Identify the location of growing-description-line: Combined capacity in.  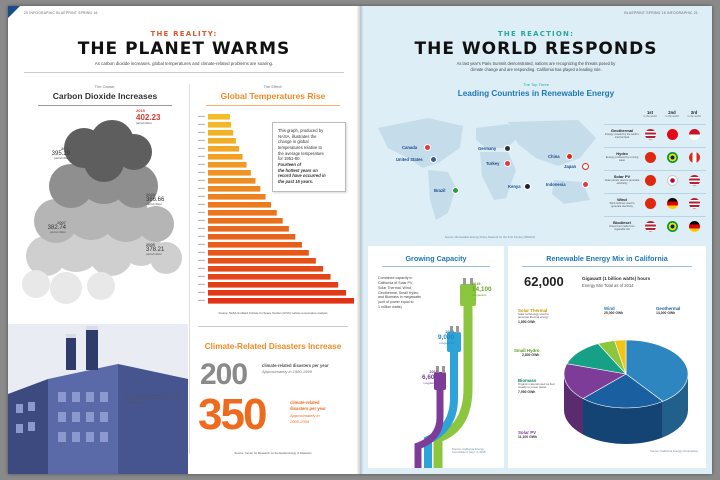
(395, 278).